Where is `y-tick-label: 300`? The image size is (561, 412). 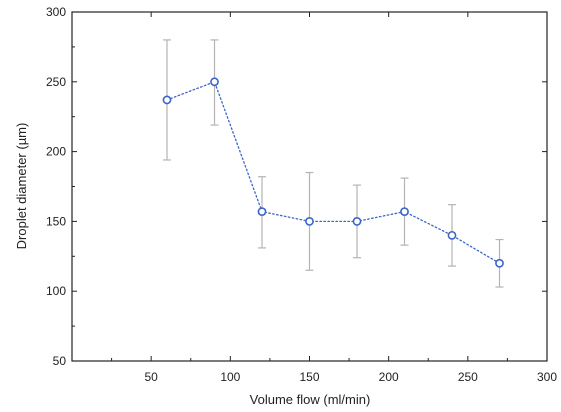 y-tick-label: 300 is located at coordinates (56, 12).